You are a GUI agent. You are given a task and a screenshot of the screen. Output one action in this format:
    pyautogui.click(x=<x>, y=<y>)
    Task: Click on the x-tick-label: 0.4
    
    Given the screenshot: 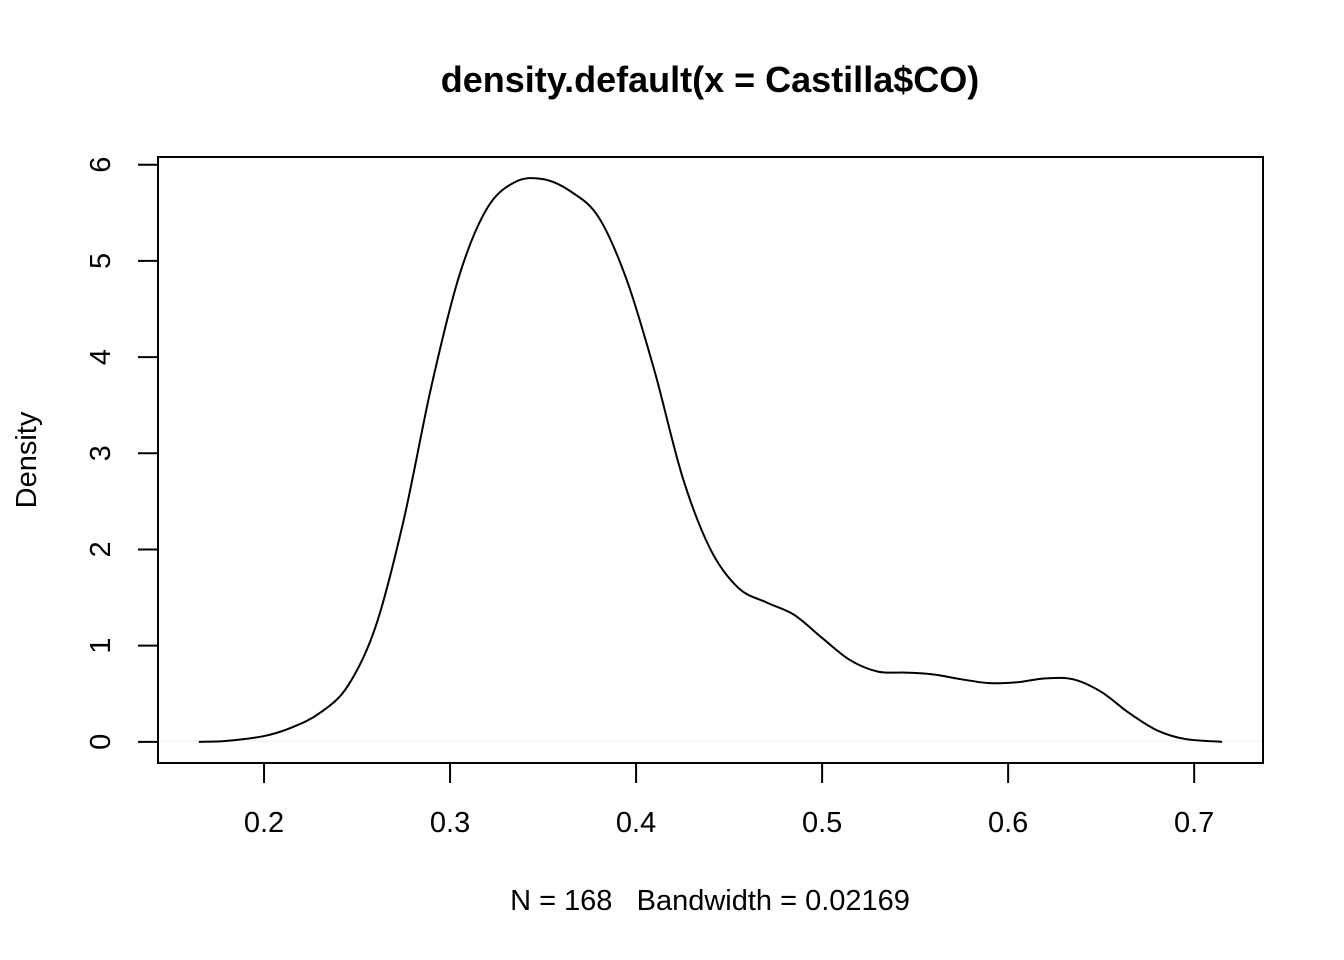 What is the action you would take?
    pyautogui.click(x=636, y=823)
    